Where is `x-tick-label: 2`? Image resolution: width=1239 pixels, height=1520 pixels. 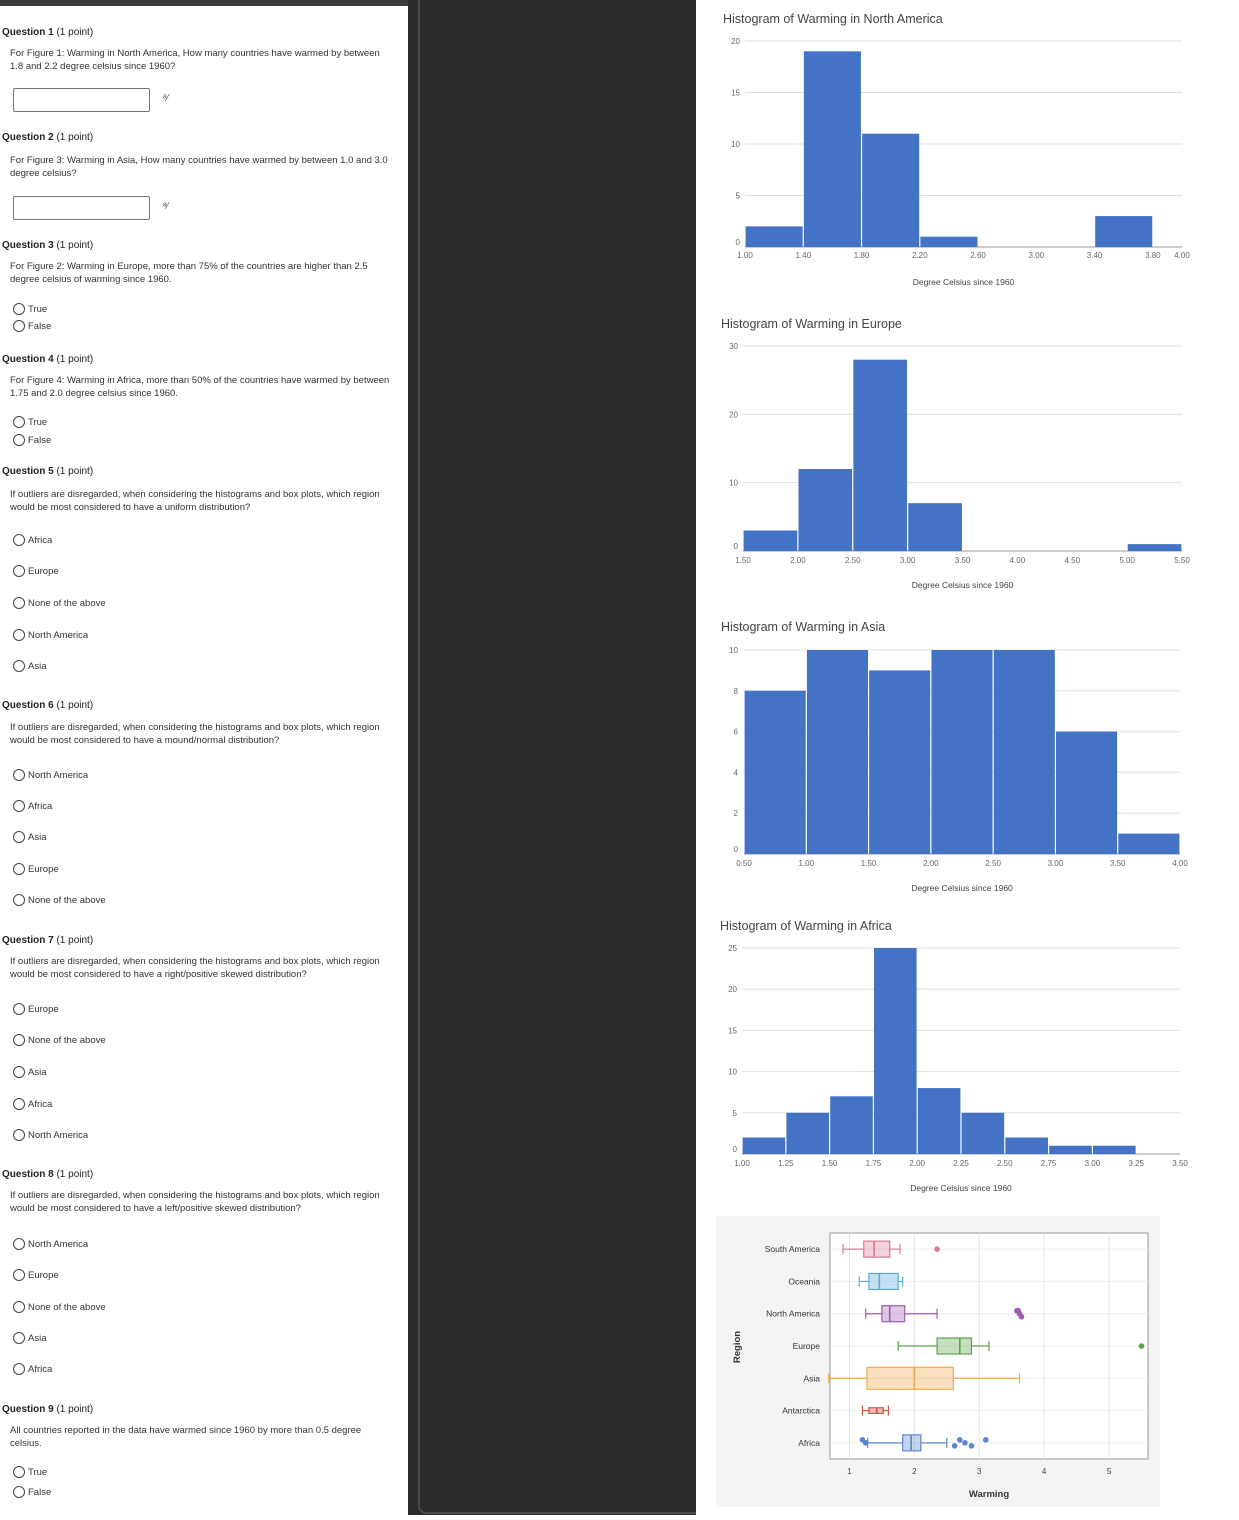
x-tick-label: 2 is located at coordinates (914, 1471).